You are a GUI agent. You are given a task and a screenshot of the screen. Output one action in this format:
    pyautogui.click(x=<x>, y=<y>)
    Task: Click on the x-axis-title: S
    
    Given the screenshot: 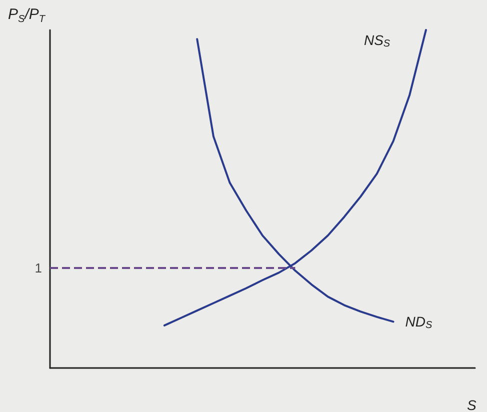 What is the action you would take?
    pyautogui.click(x=472, y=404)
    